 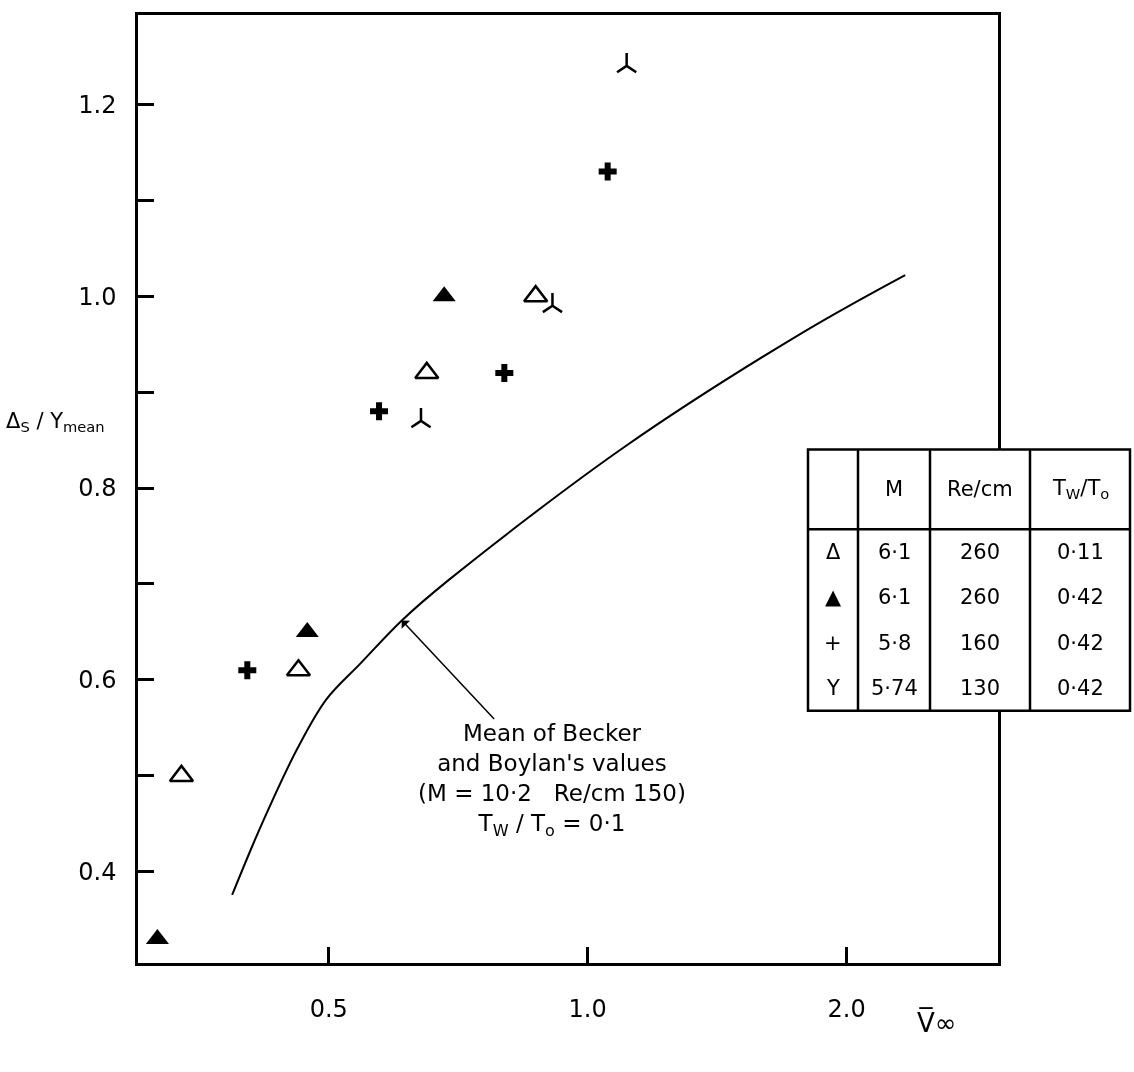 What do you see at coordinates (97, 680) in the screenshot?
I see `y-tick-label: 0.6` at bounding box center [97, 680].